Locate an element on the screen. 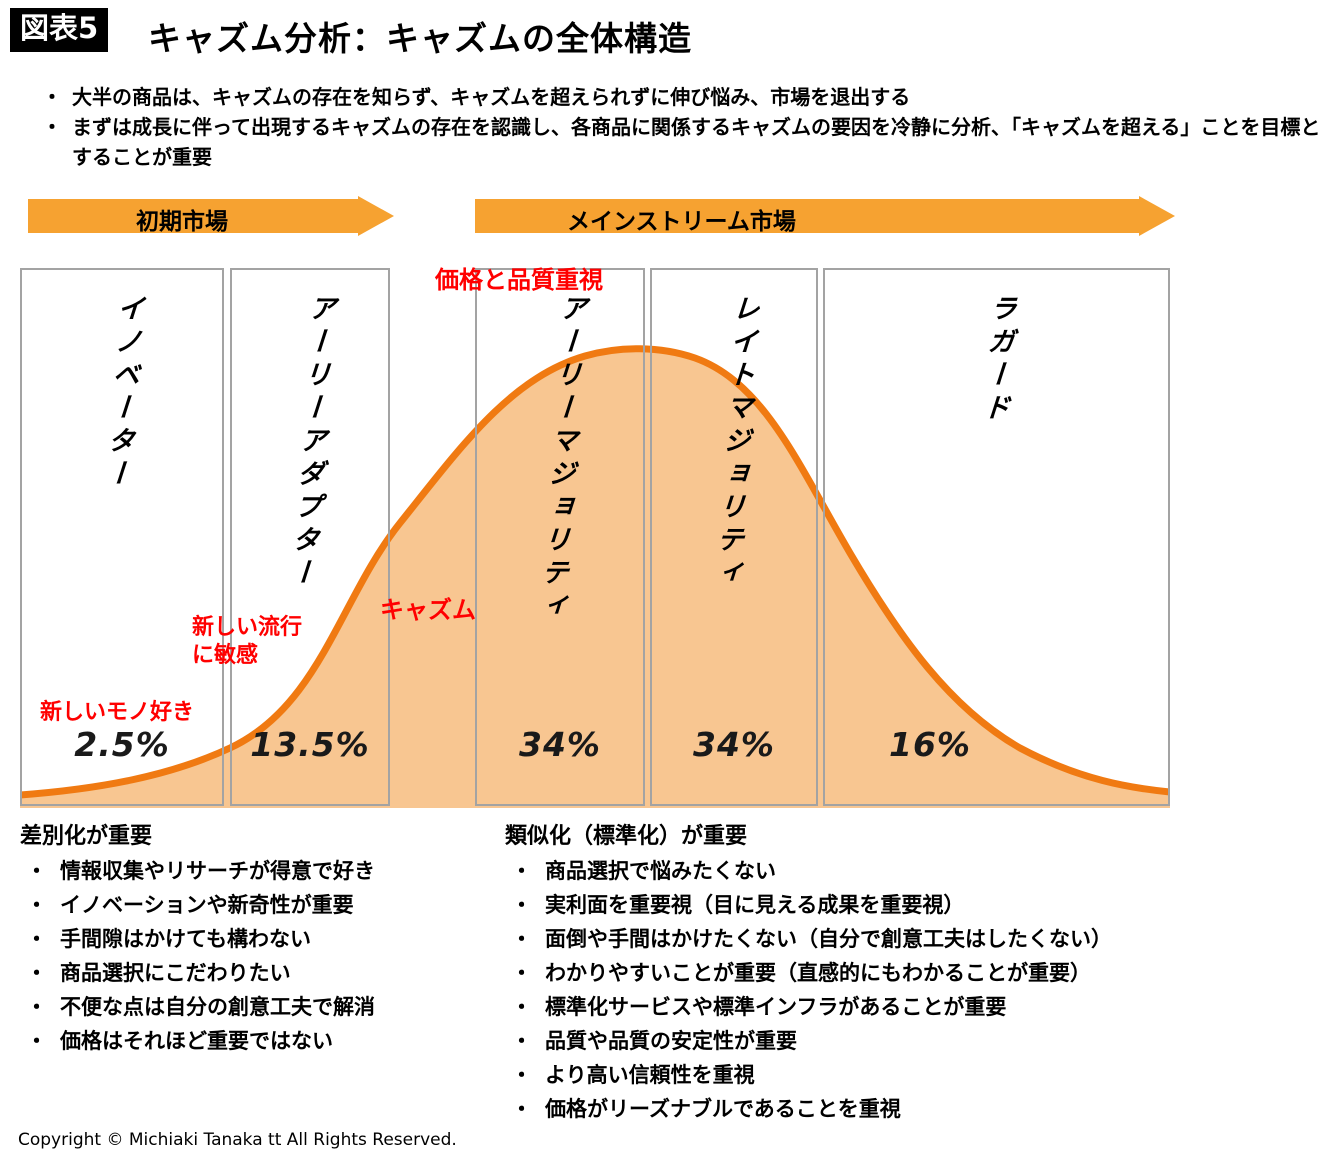 Image resolution: width=1340 pixels, height=1164 pixels. segment-label: レイトマジョリティ is located at coordinates (734, 442).